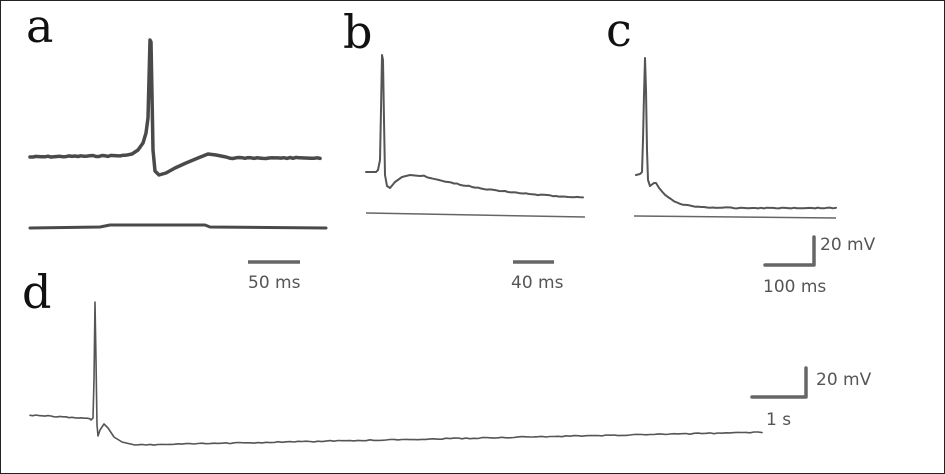 Image resolution: width=945 pixels, height=474 pixels. Describe the element at coordinates (175, 107) in the screenshot. I see `panel-a-voltage-trace` at that location.